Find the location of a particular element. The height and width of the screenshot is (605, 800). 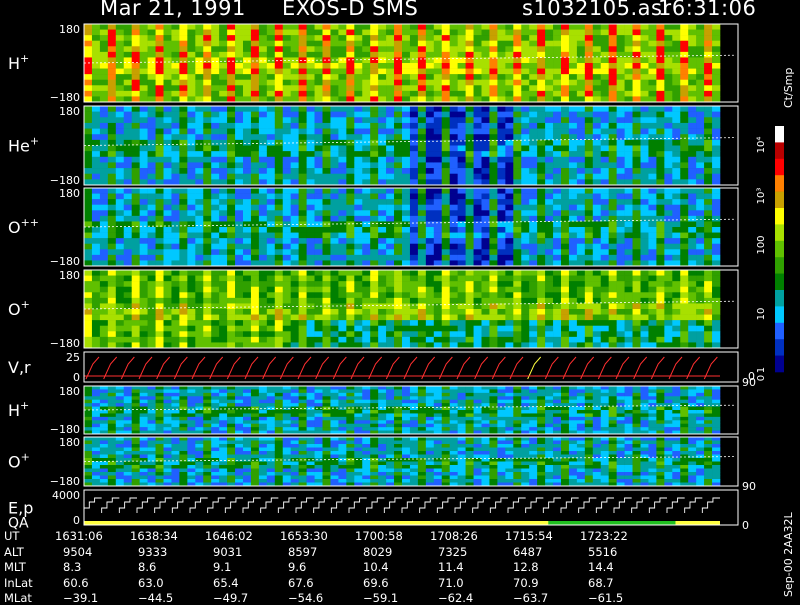

version-label: Sep-00 2AA32L is located at coordinates (788, 554).